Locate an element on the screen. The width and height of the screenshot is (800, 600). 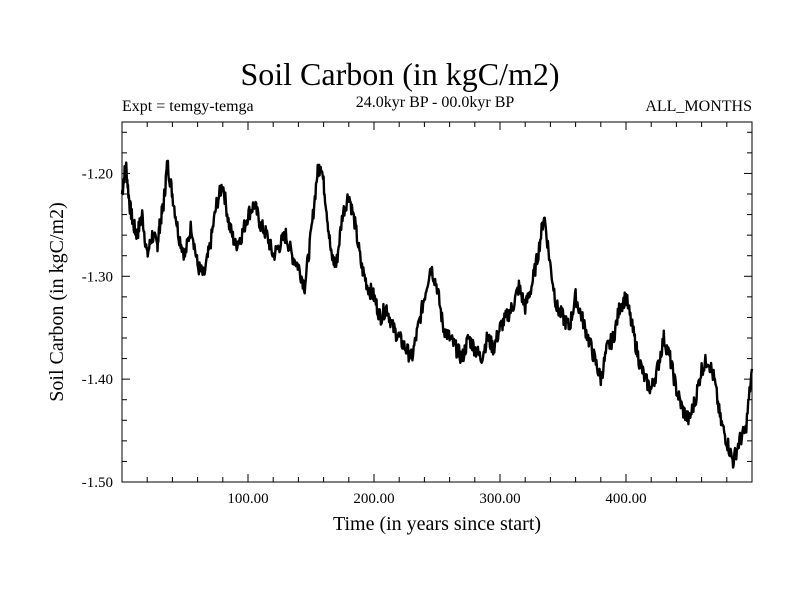
x-tick-label: 400.00 is located at coordinates (625, 499).